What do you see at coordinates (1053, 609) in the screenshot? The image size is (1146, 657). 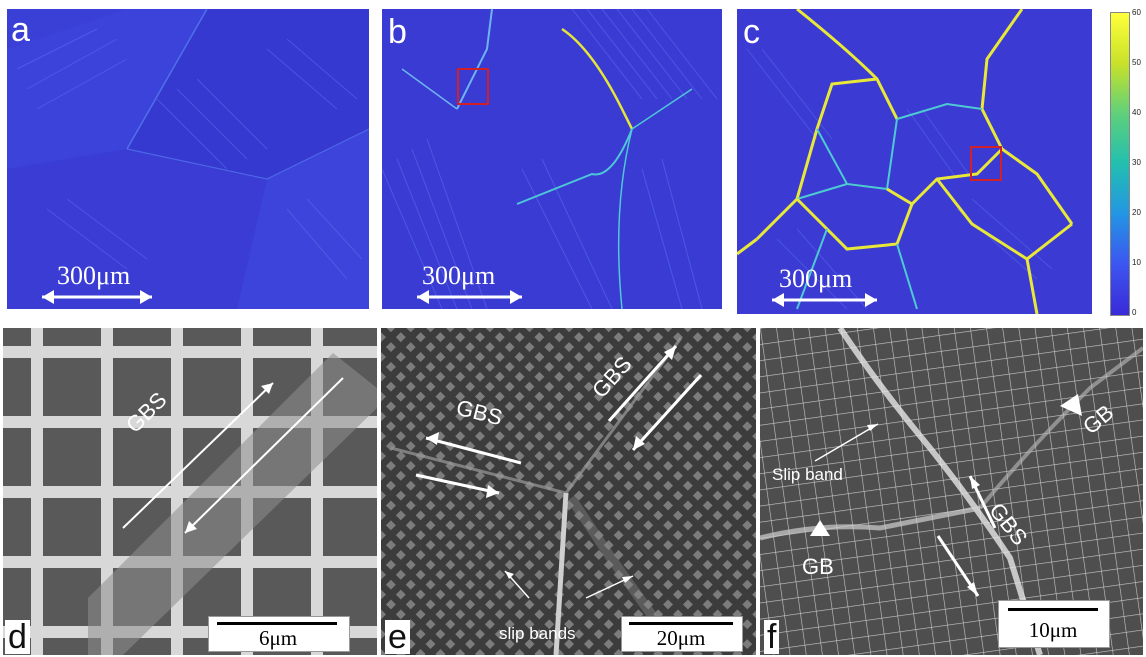 I see `scale-bar-f-line` at bounding box center [1053, 609].